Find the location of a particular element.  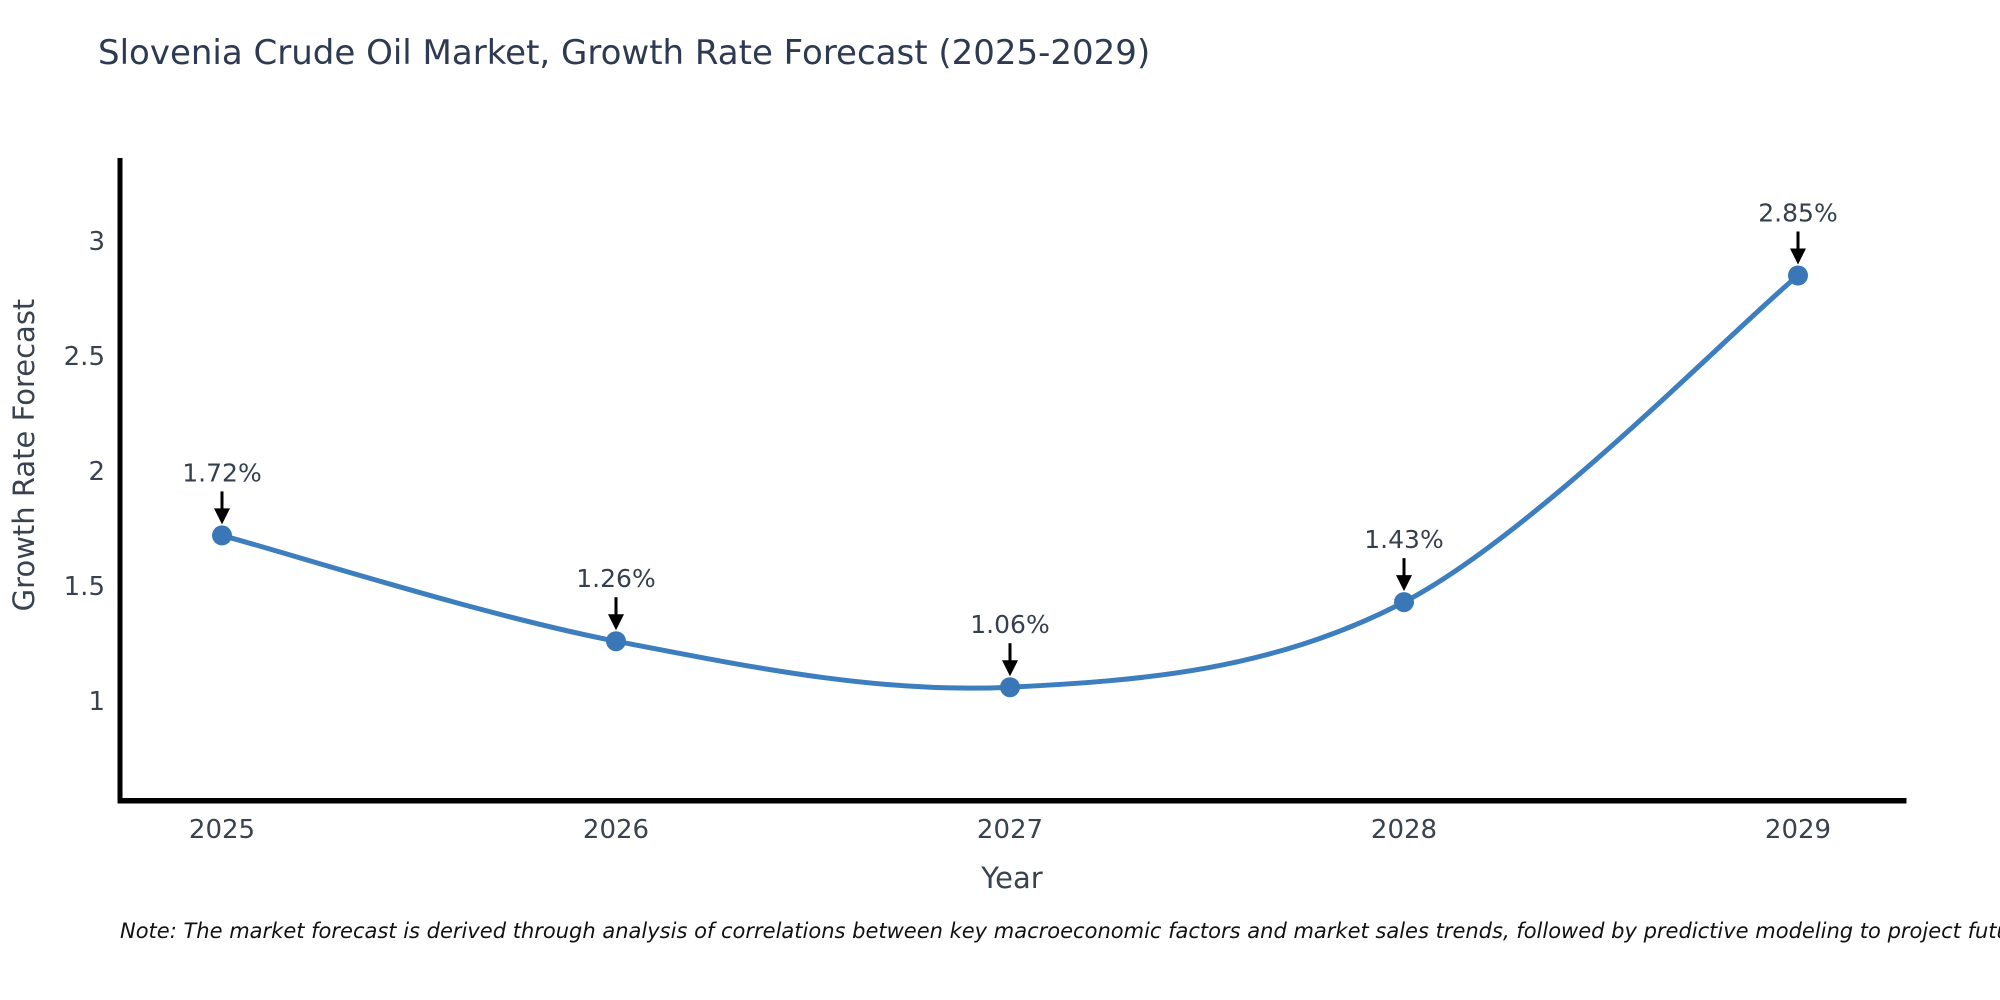

x-tick-label: 2027 is located at coordinates (1010, 830).